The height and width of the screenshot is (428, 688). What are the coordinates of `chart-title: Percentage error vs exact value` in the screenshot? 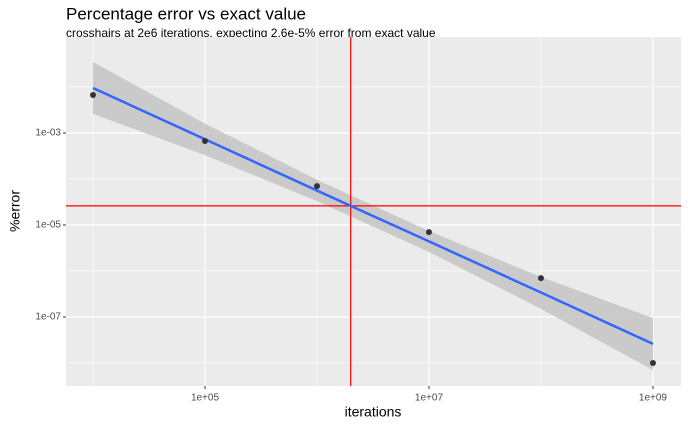 It's located at (186, 13).